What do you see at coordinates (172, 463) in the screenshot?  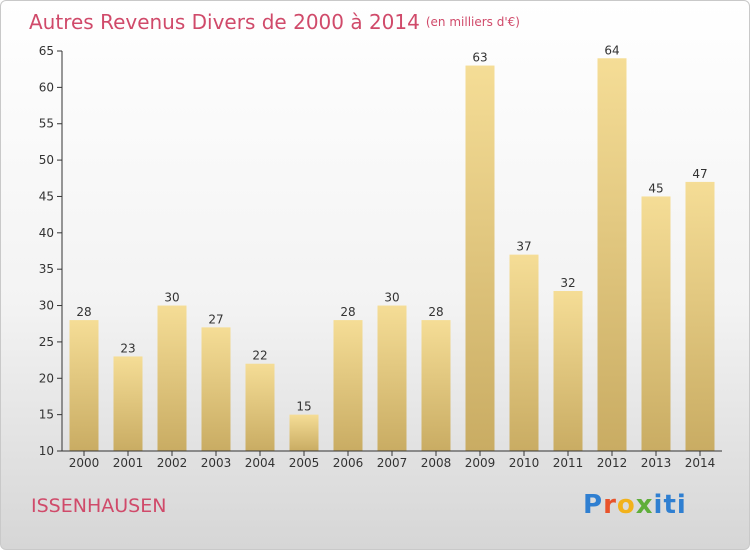 I see `x-tick-label-2002: 2002` at bounding box center [172, 463].